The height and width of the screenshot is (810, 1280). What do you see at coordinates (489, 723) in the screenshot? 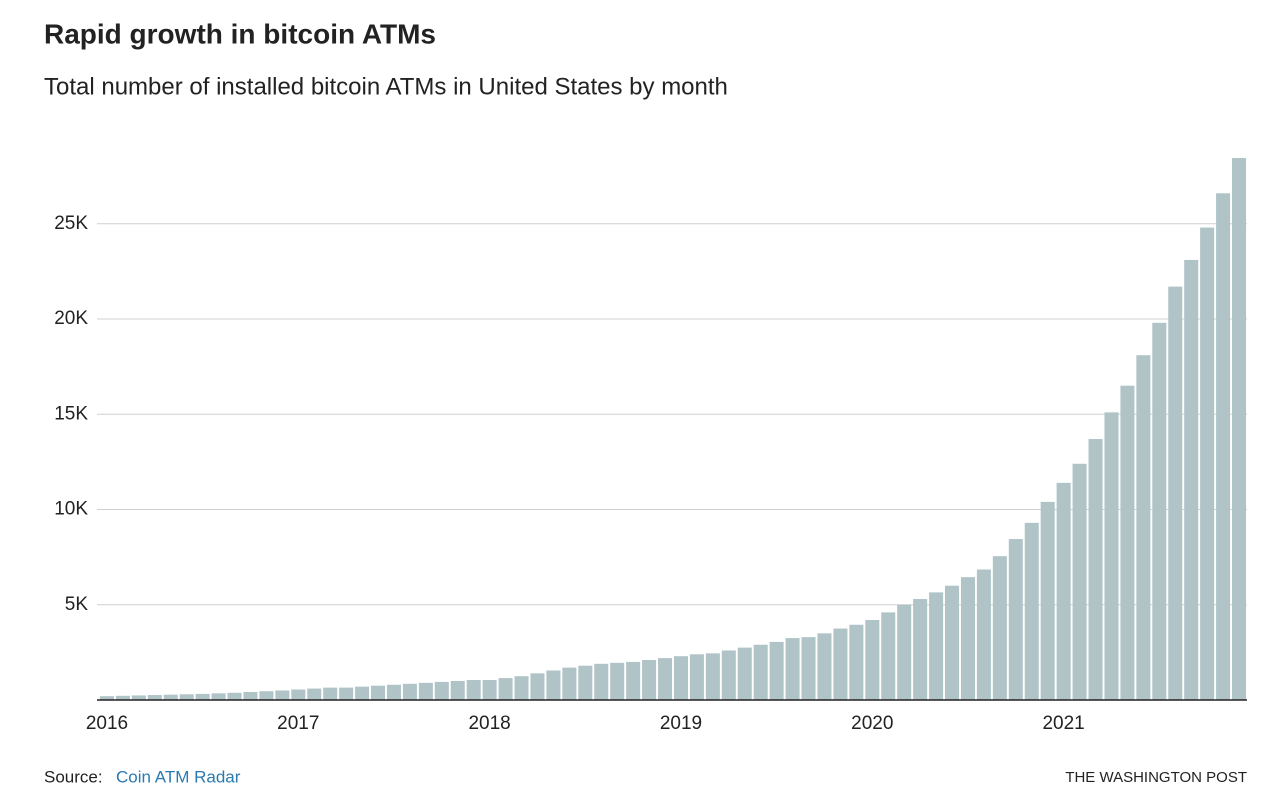
I see `x-tick-label: 2018` at bounding box center [489, 723].